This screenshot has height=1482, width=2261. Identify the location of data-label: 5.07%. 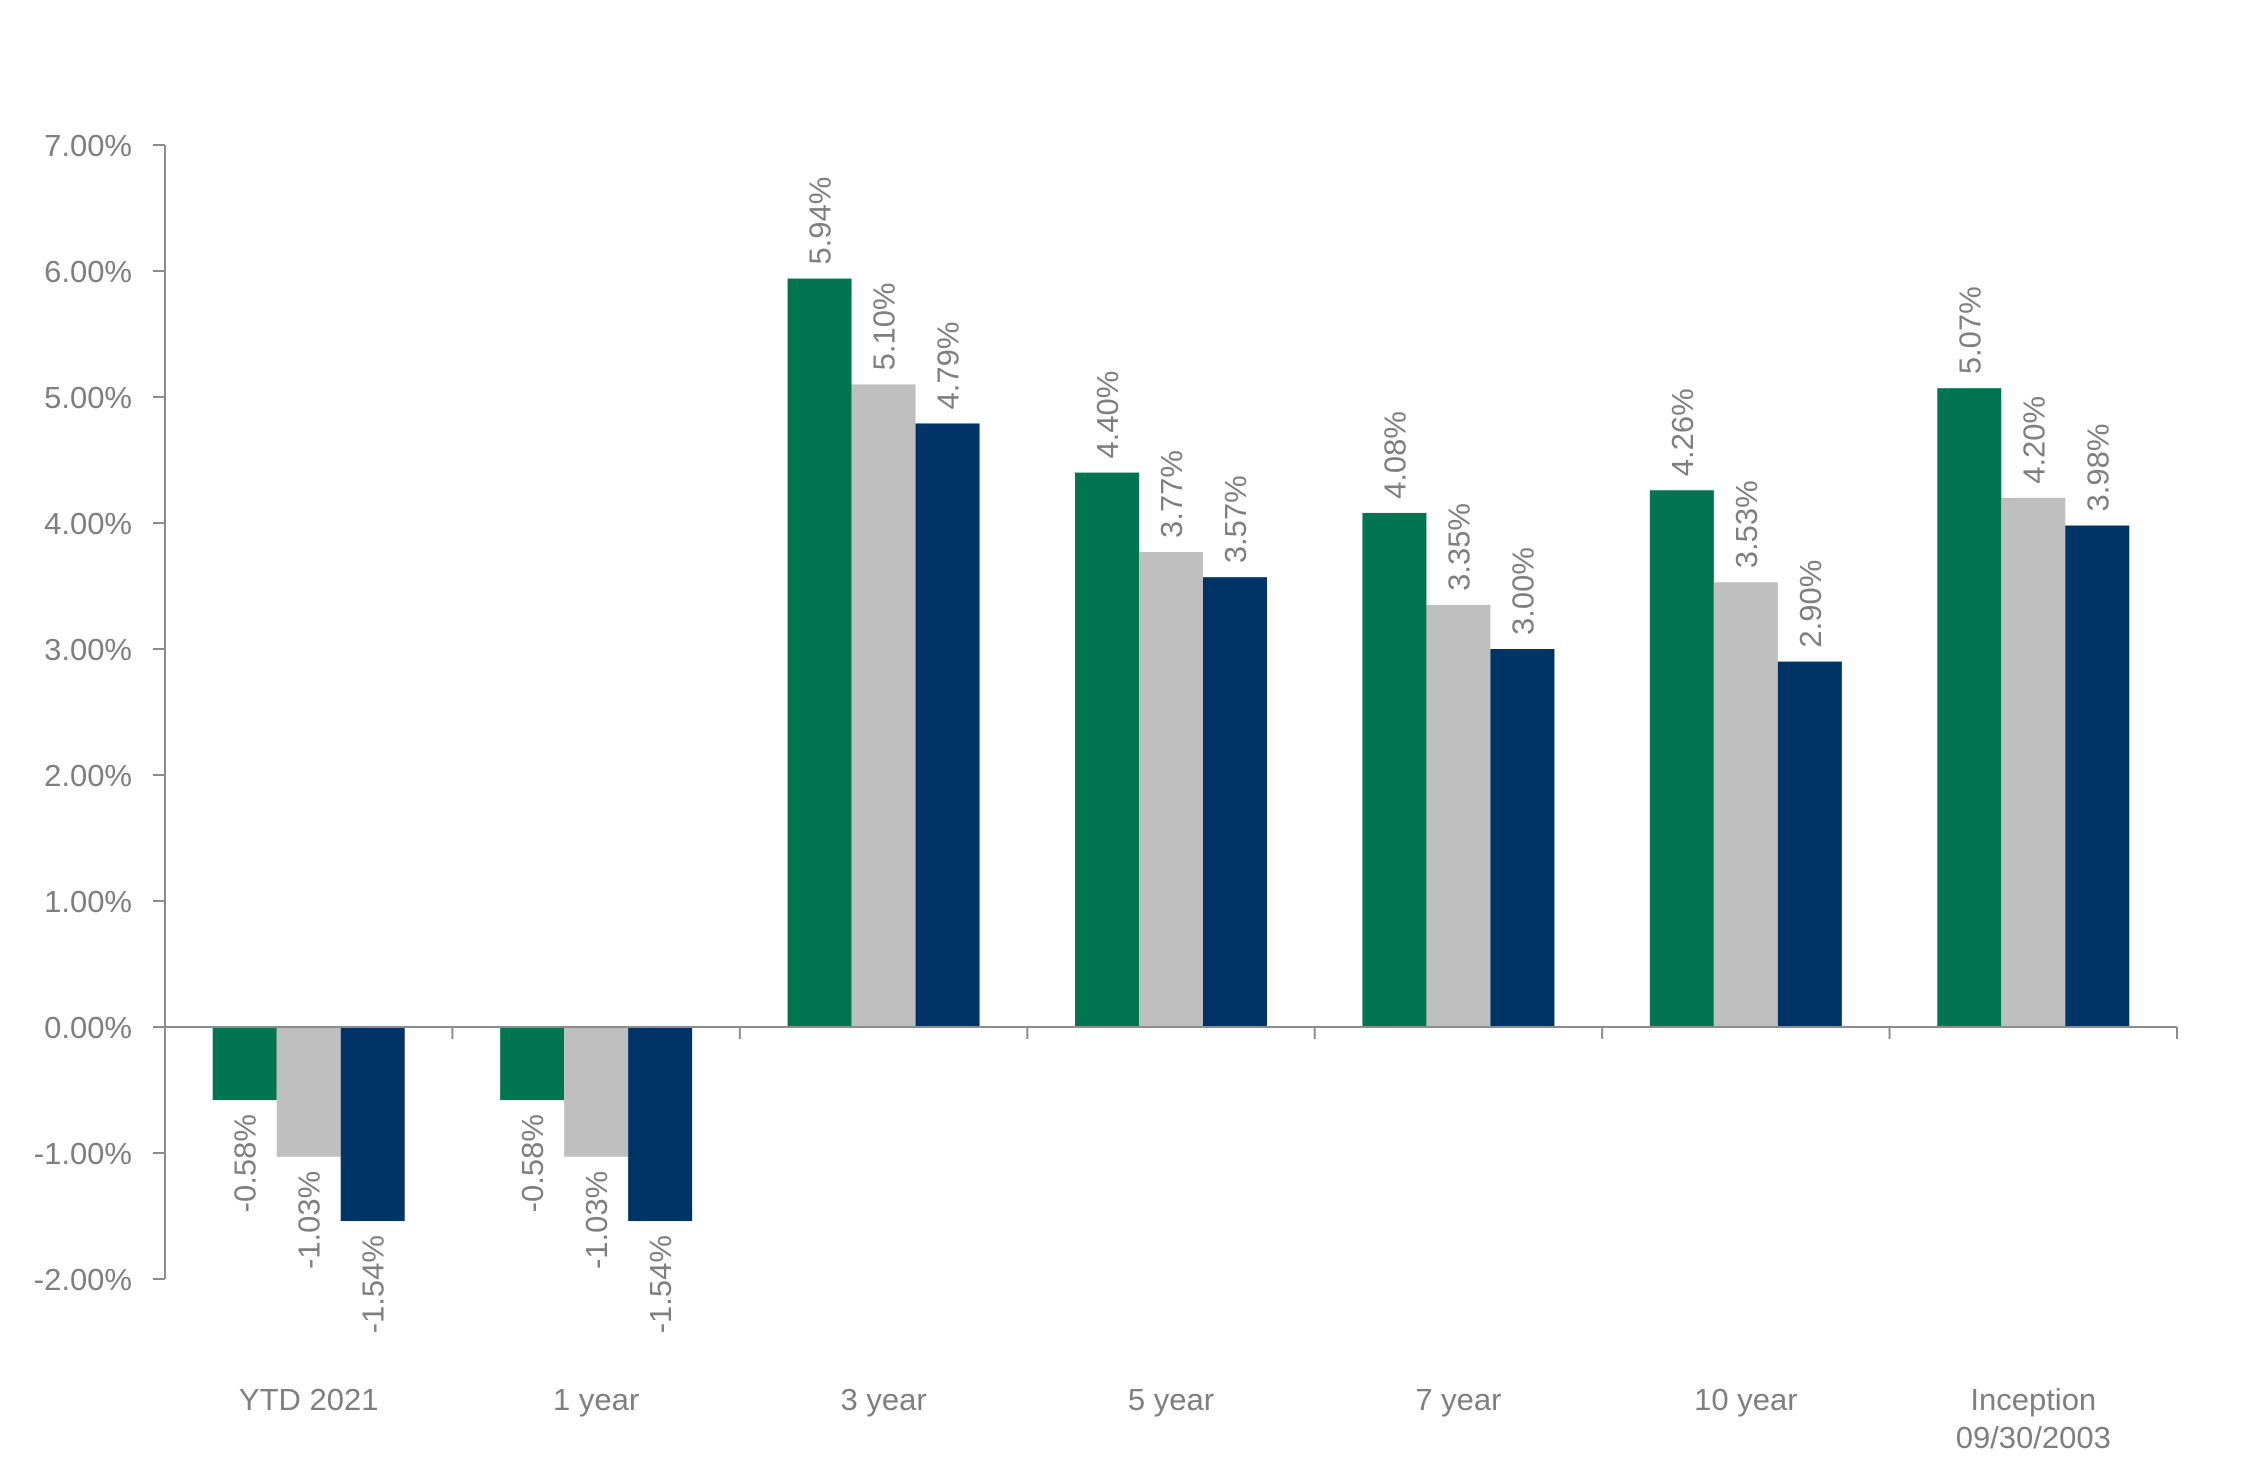
(1969, 330).